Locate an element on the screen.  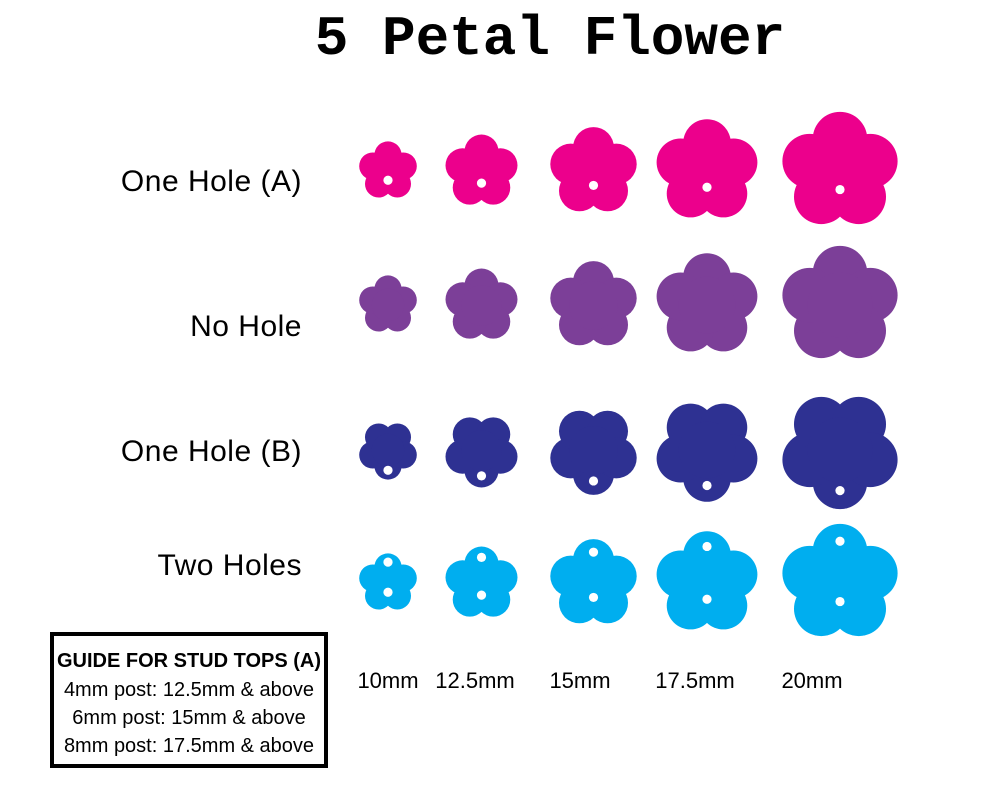
flower-no-hole-17.5mm is located at coordinates (707, 305).